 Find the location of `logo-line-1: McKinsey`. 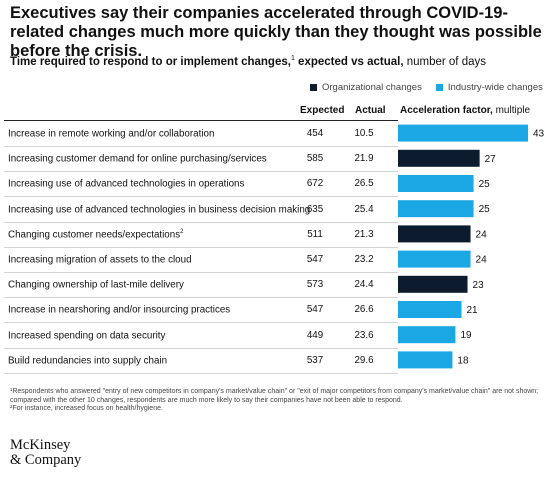

logo-line-1: McKinsey is located at coordinates (40, 445).